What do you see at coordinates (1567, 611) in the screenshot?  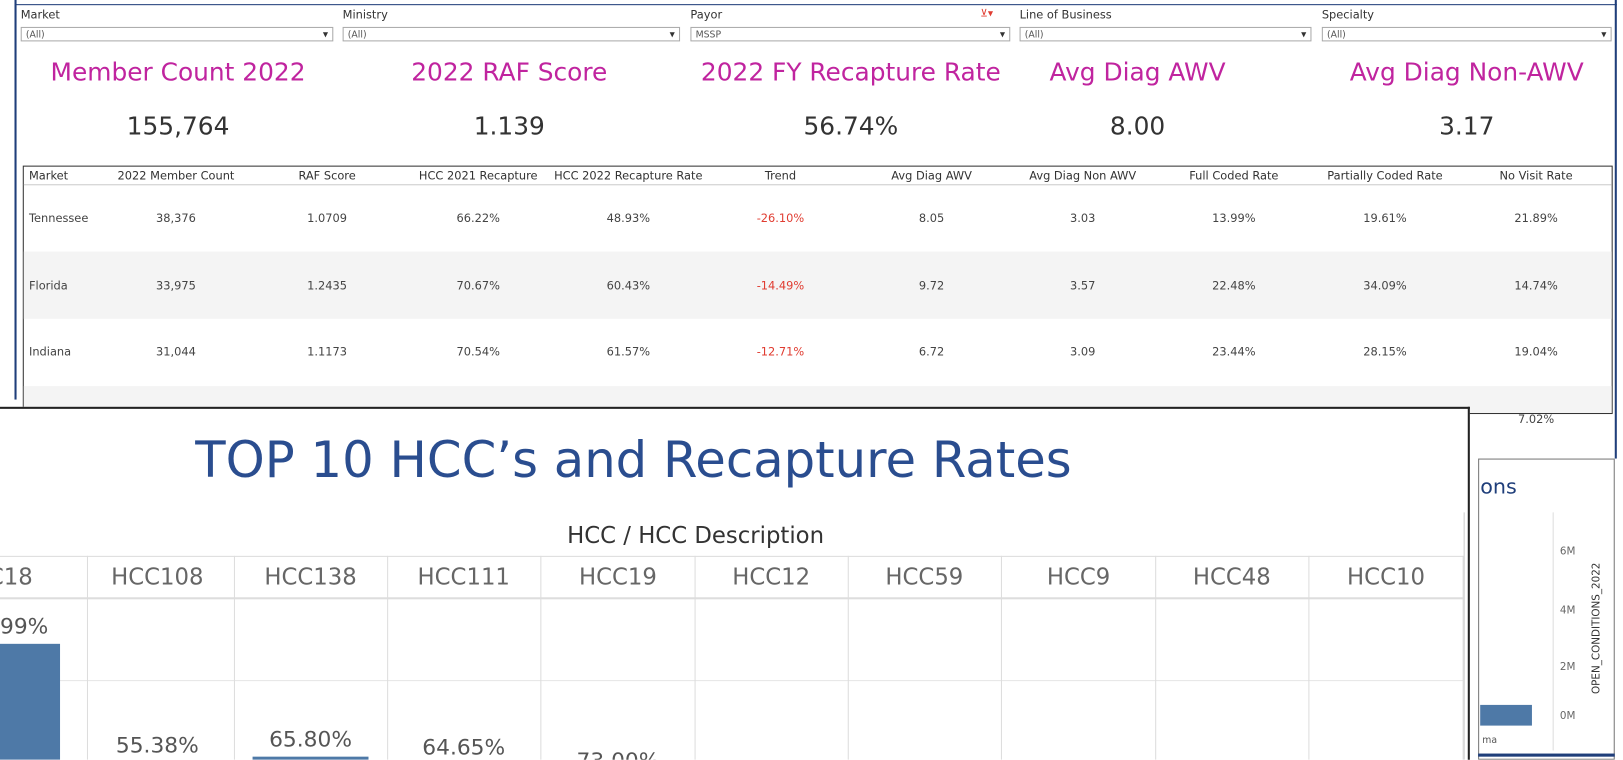 I see `y-tick-label: 4M` at bounding box center [1567, 611].